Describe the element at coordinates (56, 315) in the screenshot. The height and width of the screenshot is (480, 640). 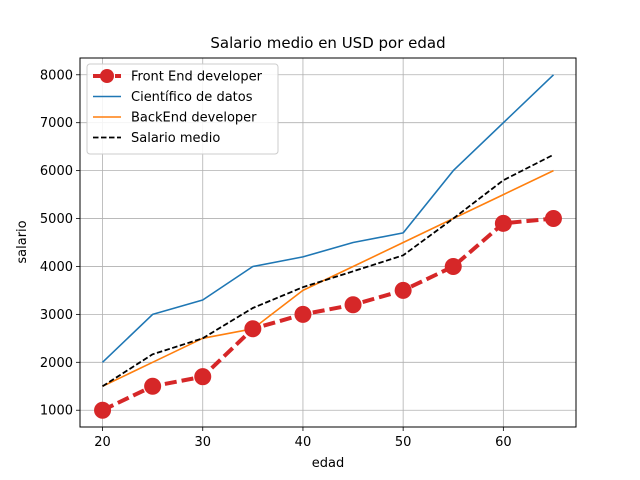
I see `y-tick-label: 3000` at that location.